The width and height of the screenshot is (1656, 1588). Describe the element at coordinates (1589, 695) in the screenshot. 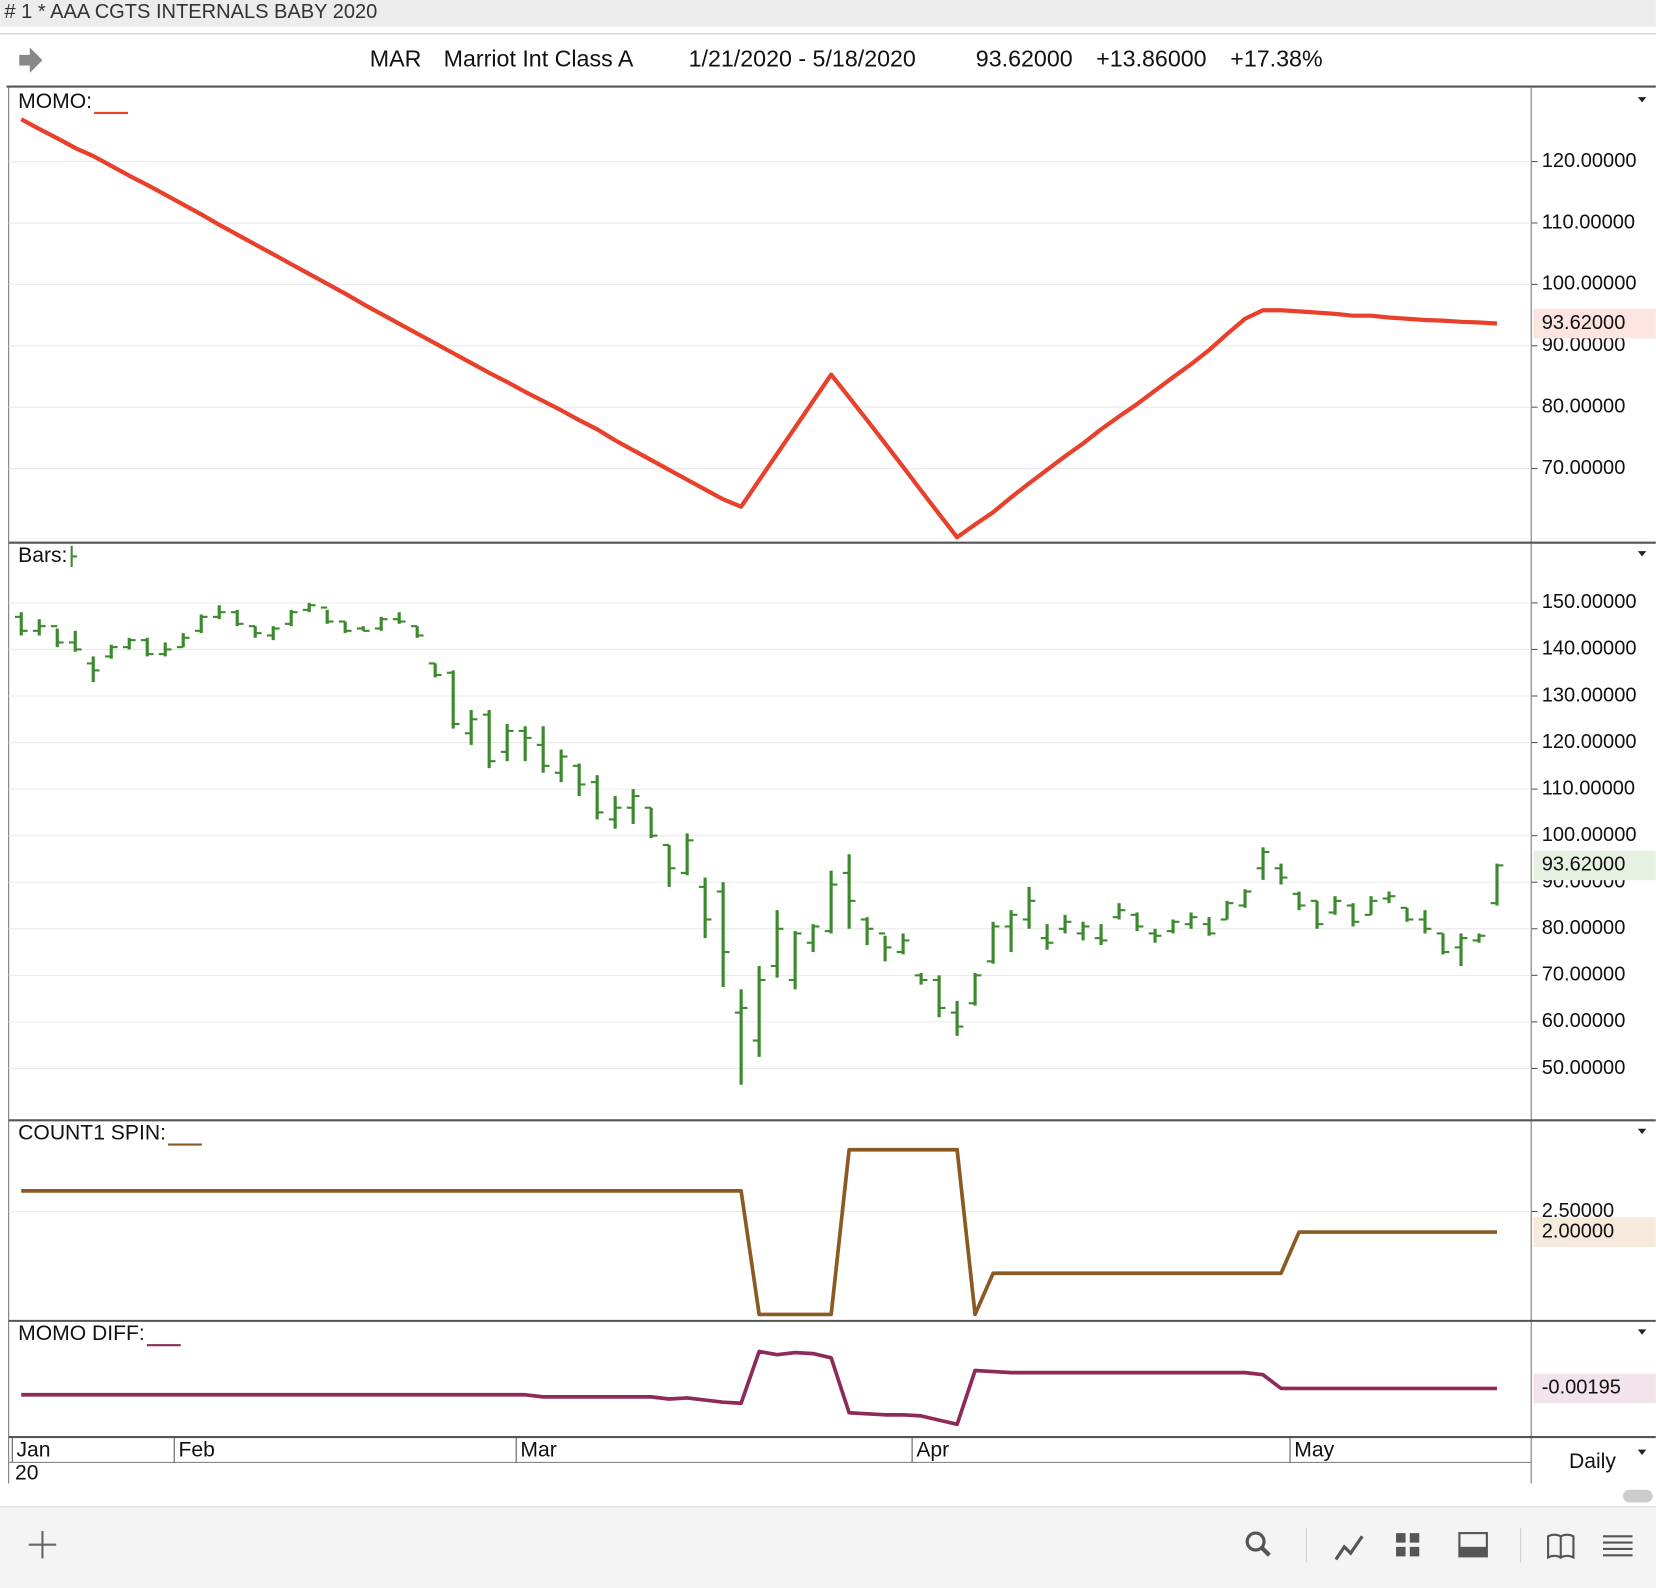

I see `y-tick-label: 130.00000` at that location.